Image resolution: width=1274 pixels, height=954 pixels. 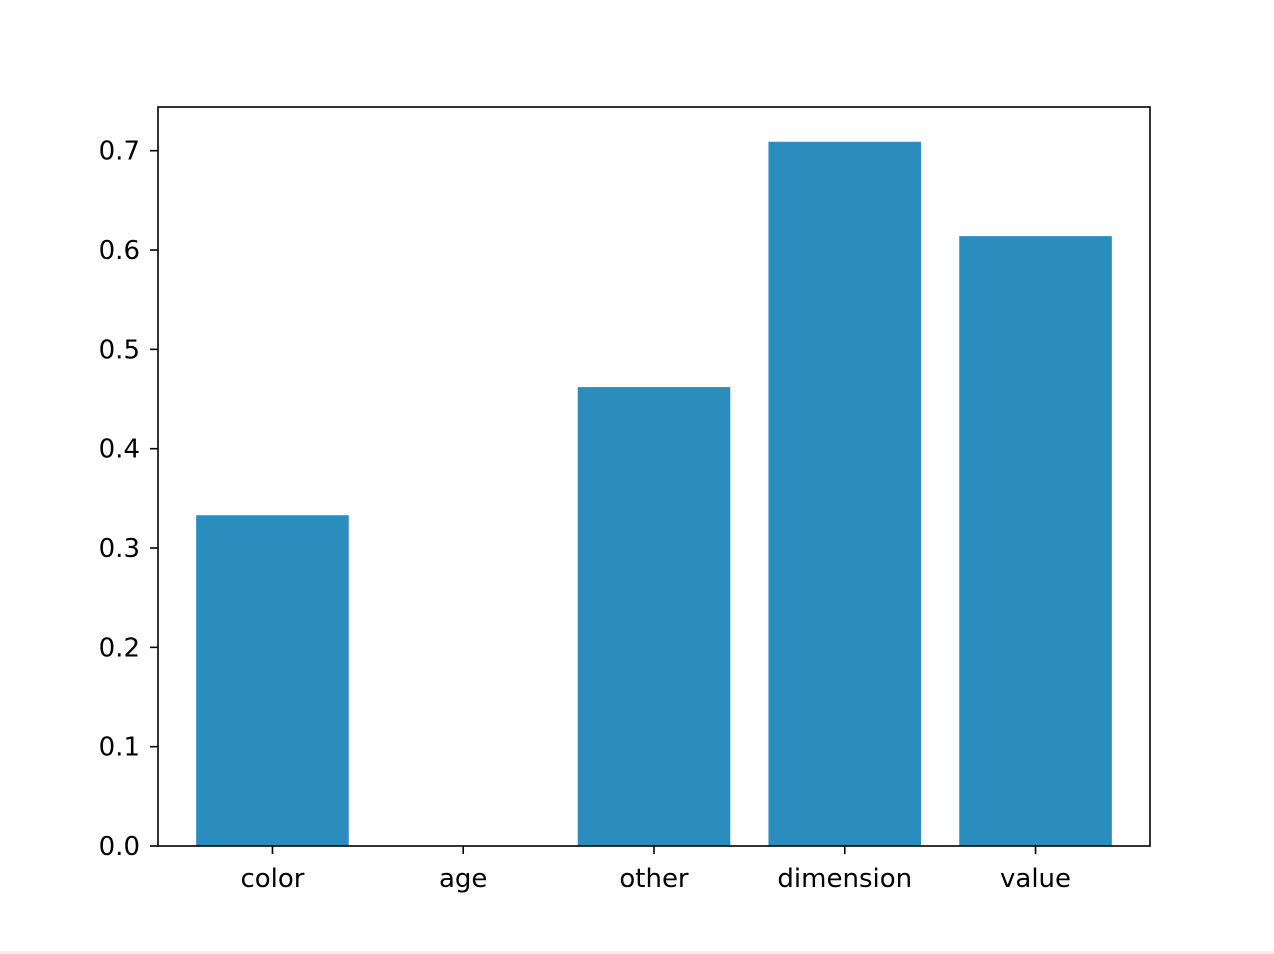 What do you see at coordinates (272, 680) in the screenshot?
I see `bar-color` at bounding box center [272, 680].